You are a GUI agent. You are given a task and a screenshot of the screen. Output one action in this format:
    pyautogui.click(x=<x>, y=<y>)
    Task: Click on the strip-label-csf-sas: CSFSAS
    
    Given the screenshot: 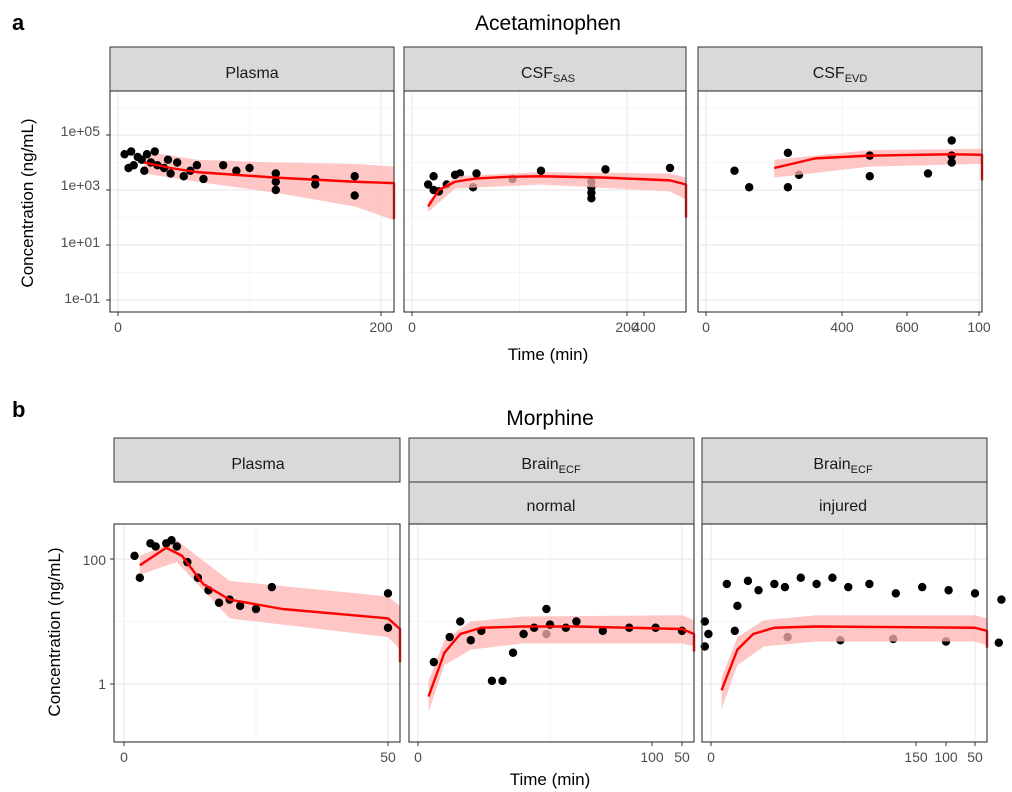 What is the action you would take?
    pyautogui.click(x=548, y=75)
    